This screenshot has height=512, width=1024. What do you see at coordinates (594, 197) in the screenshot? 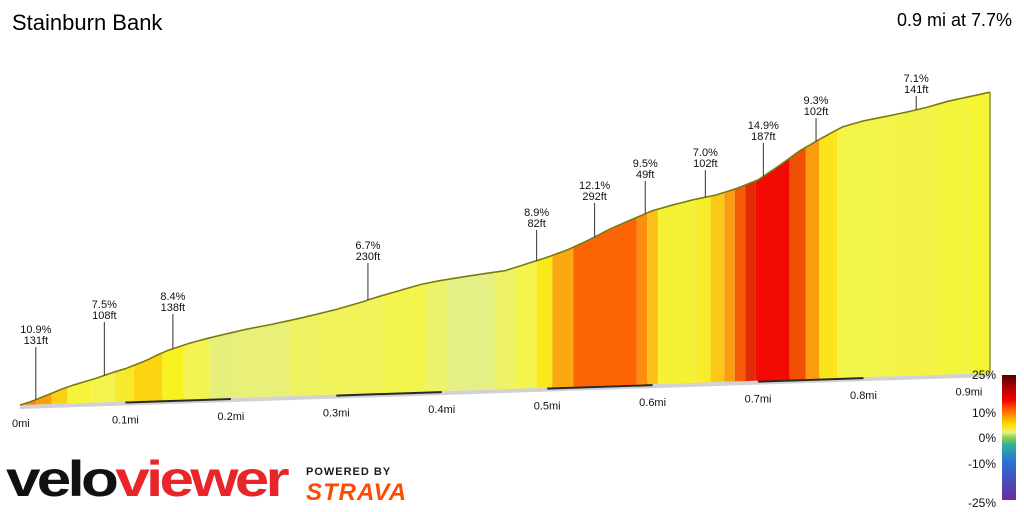
I see `annotation-length: 292ft` at bounding box center [594, 197].